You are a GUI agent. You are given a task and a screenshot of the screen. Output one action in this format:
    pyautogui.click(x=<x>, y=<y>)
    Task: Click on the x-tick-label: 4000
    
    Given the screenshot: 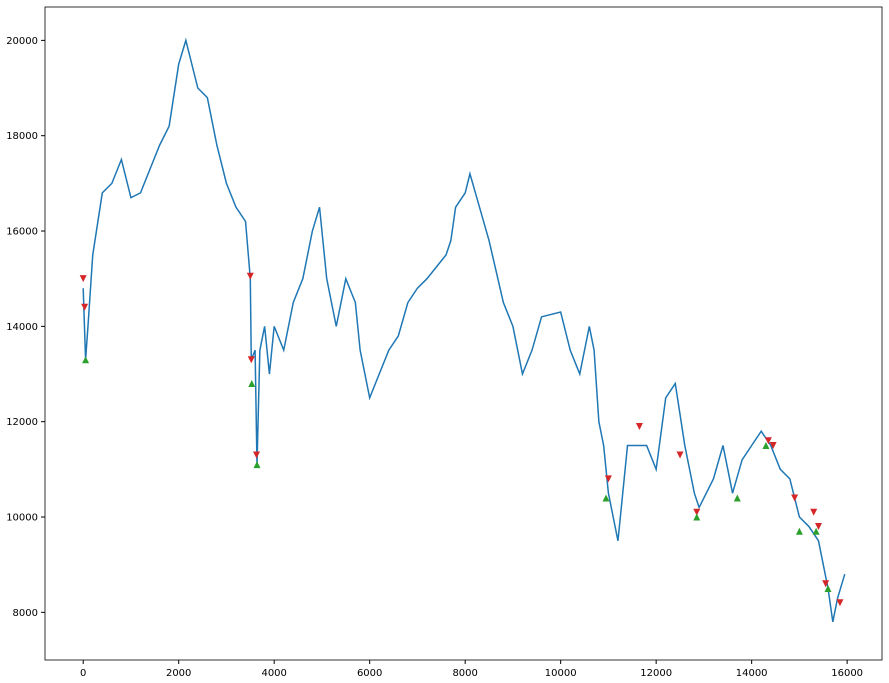 What is the action you would take?
    pyautogui.click(x=273, y=673)
    